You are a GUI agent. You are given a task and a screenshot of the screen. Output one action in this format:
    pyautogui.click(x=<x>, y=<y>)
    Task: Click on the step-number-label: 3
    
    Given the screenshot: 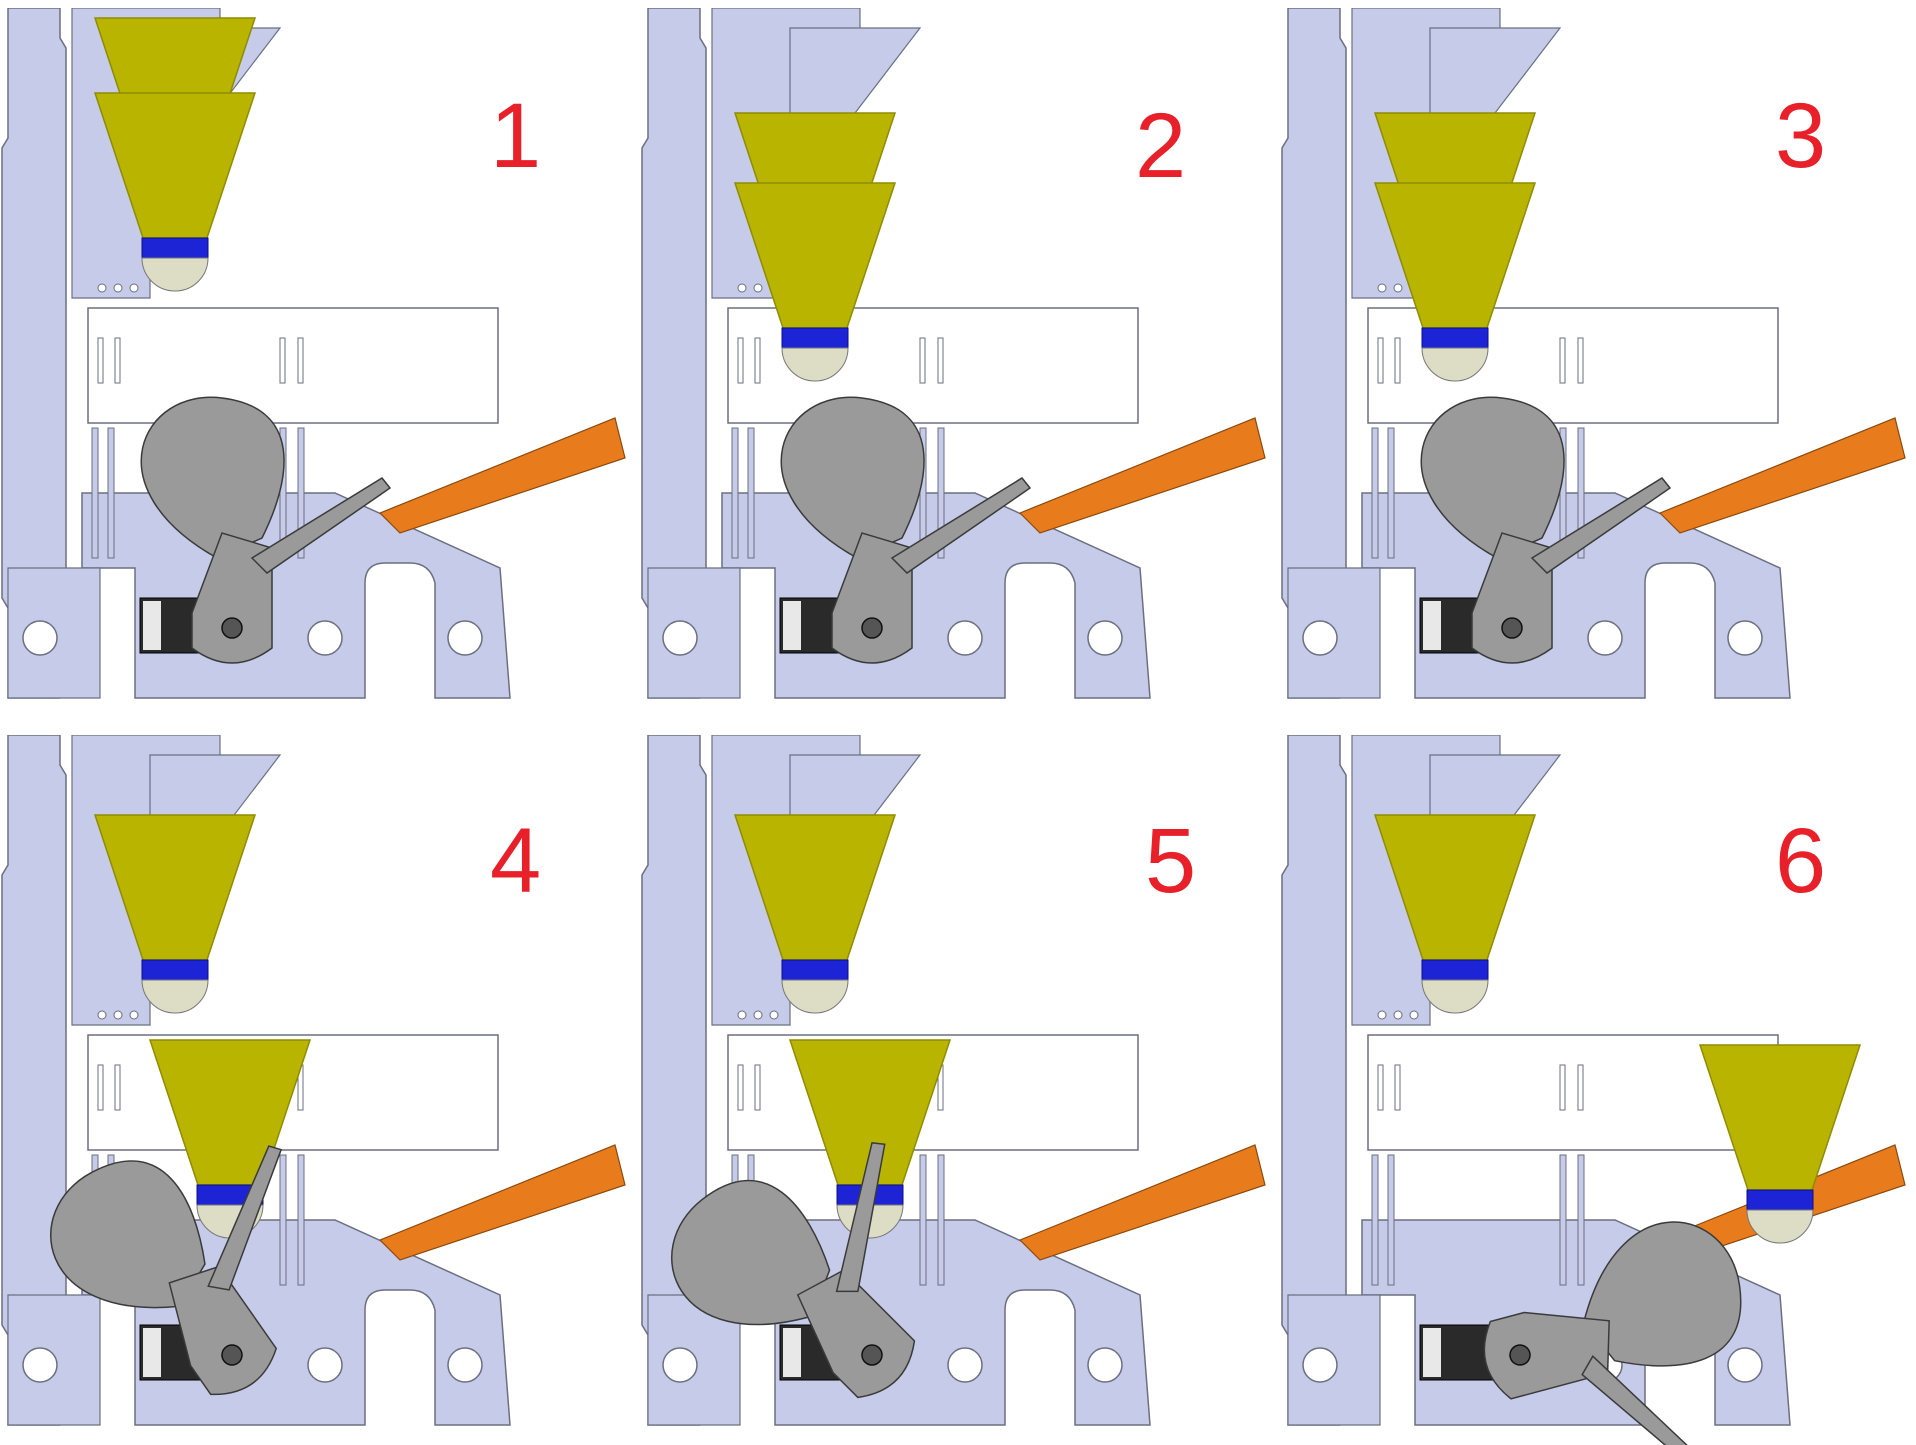 What is the action you would take?
    pyautogui.click(x=1801, y=136)
    